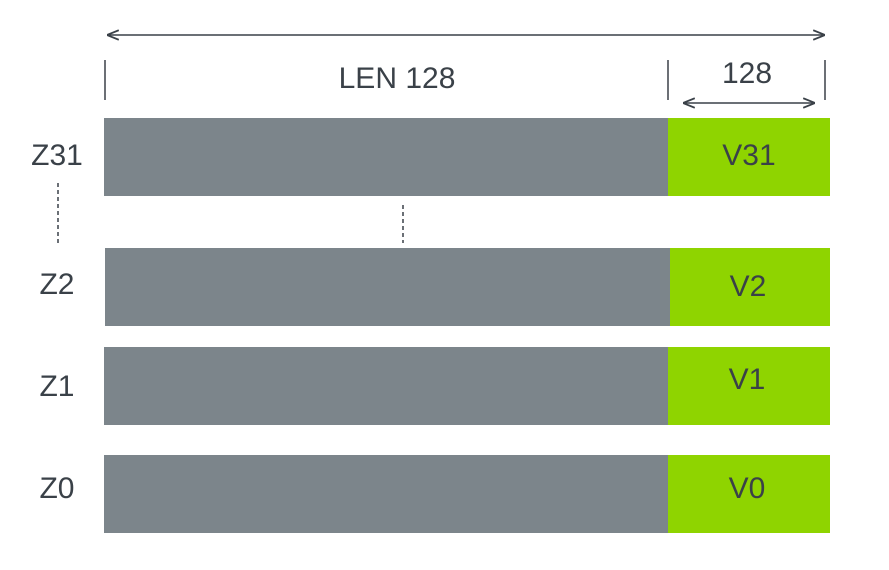  What do you see at coordinates (57, 155) in the screenshot?
I see `z-label: Z31` at bounding box center [57, 155].